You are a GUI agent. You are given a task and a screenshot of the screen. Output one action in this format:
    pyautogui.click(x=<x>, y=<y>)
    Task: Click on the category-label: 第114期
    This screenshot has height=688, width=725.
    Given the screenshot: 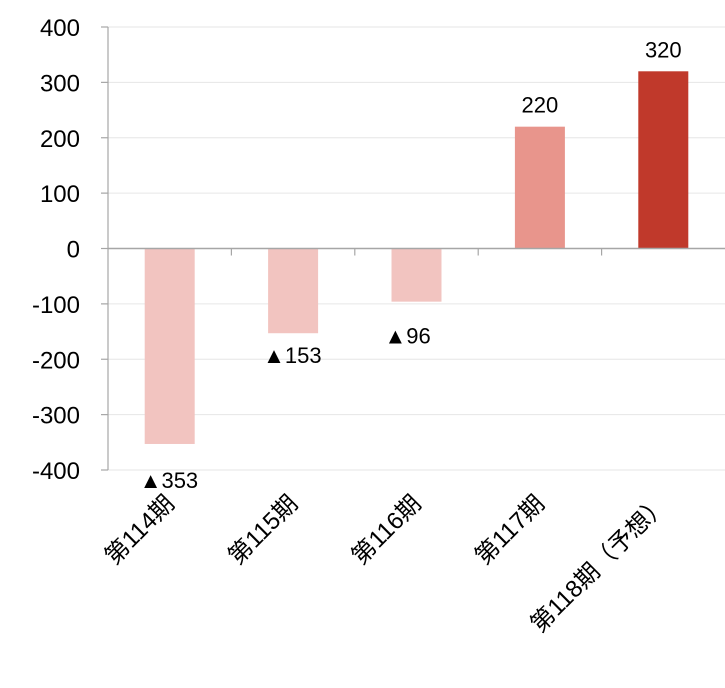 What is the action you would take?
    pyautogui.click(x=140, y=530)
    